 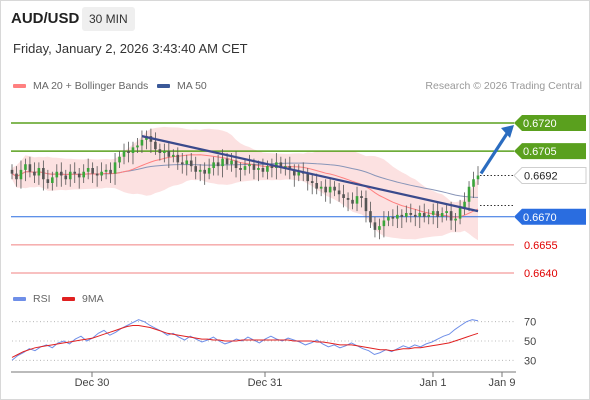 I want to click on level-badge-0.6705, so click(x=550, y=151).